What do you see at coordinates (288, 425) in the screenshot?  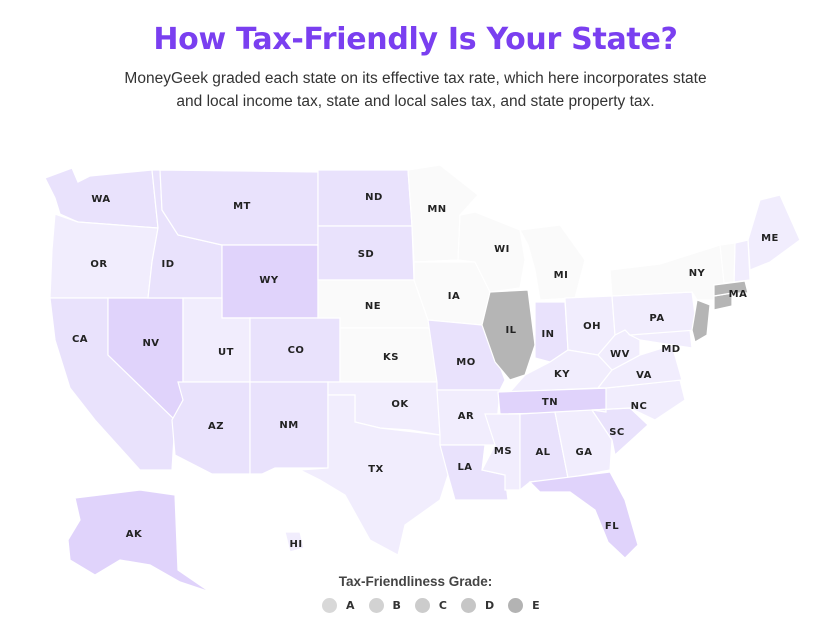 I see `state-label-nm: NM` at bounding box center [288, 425].